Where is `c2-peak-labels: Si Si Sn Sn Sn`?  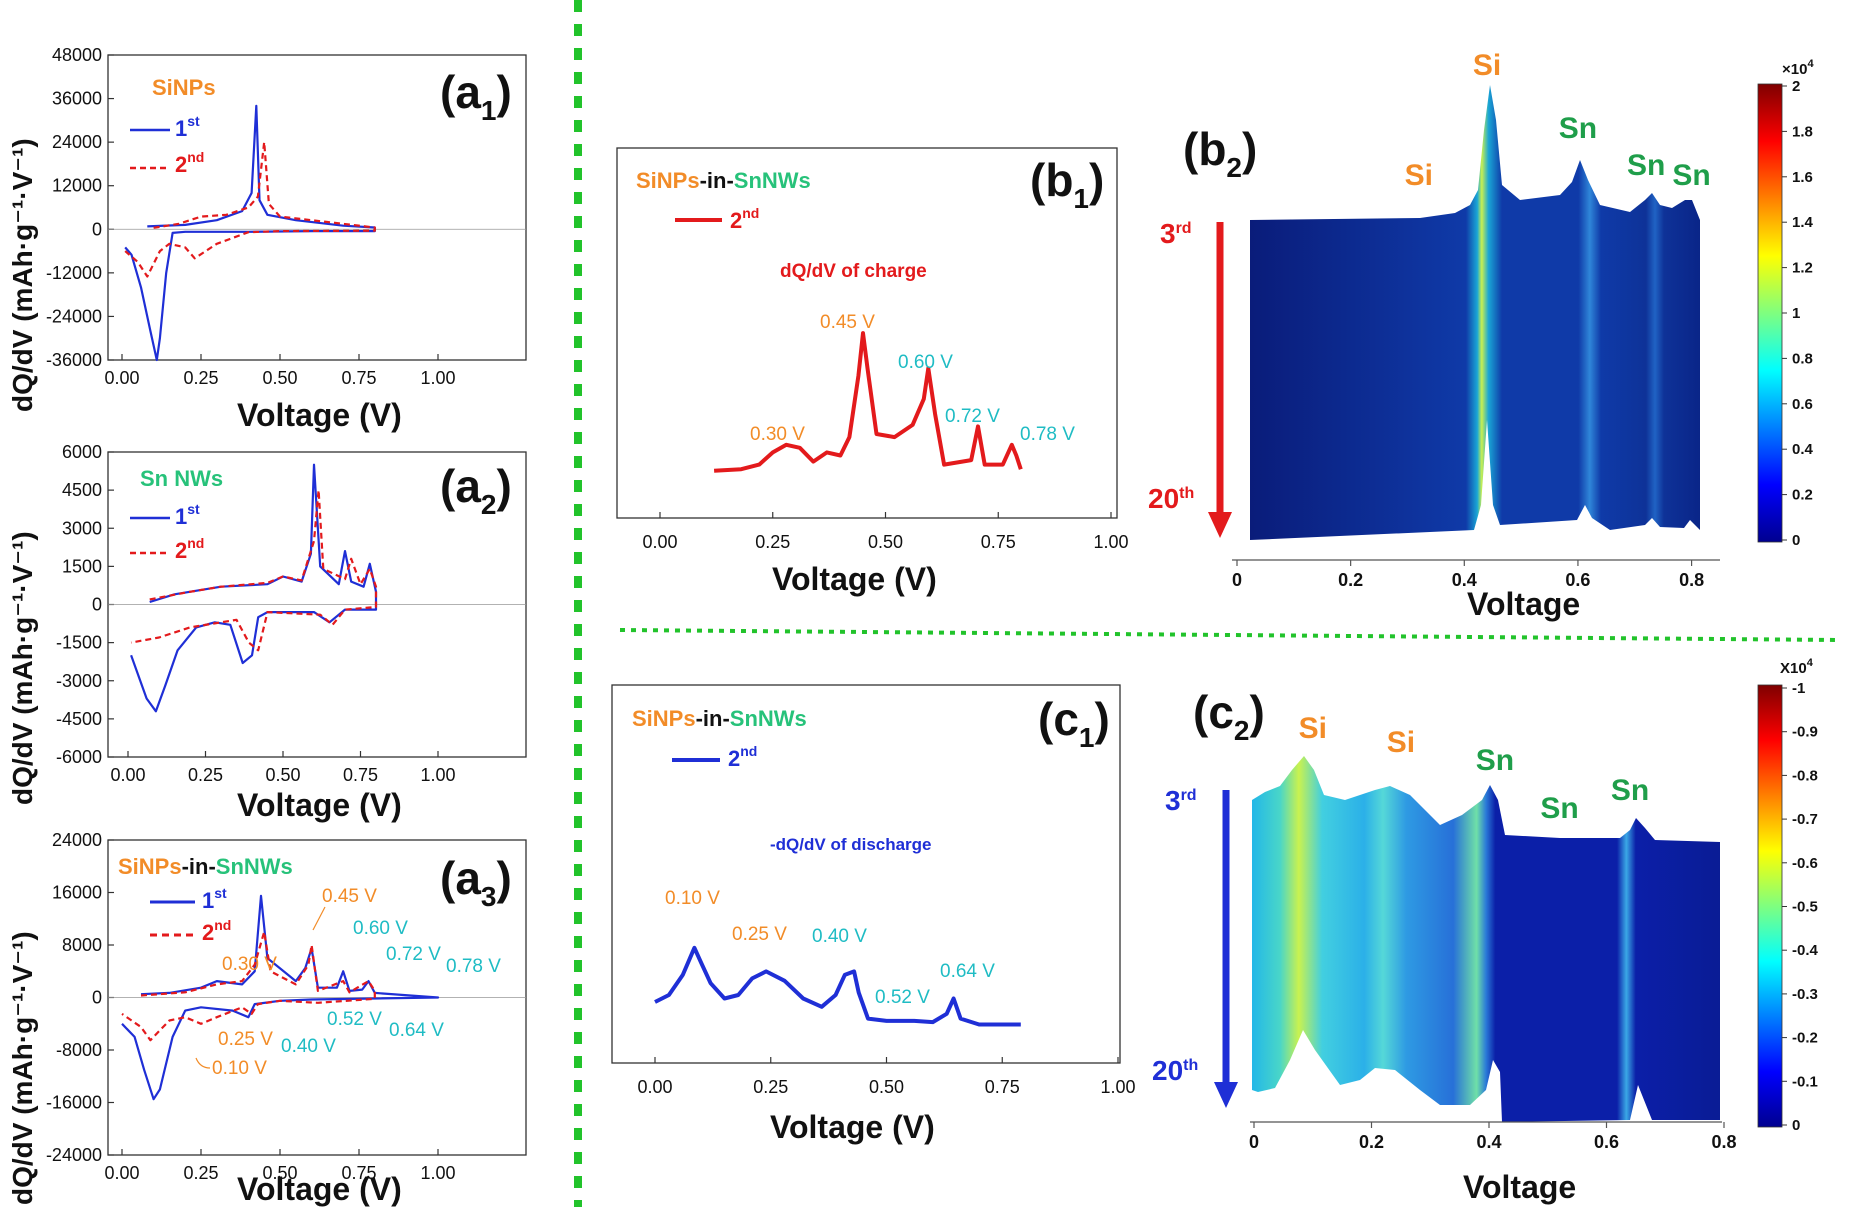 c2-peak-labels: Si Si Sn Sn Sn is located at coordinates (1474, 768).